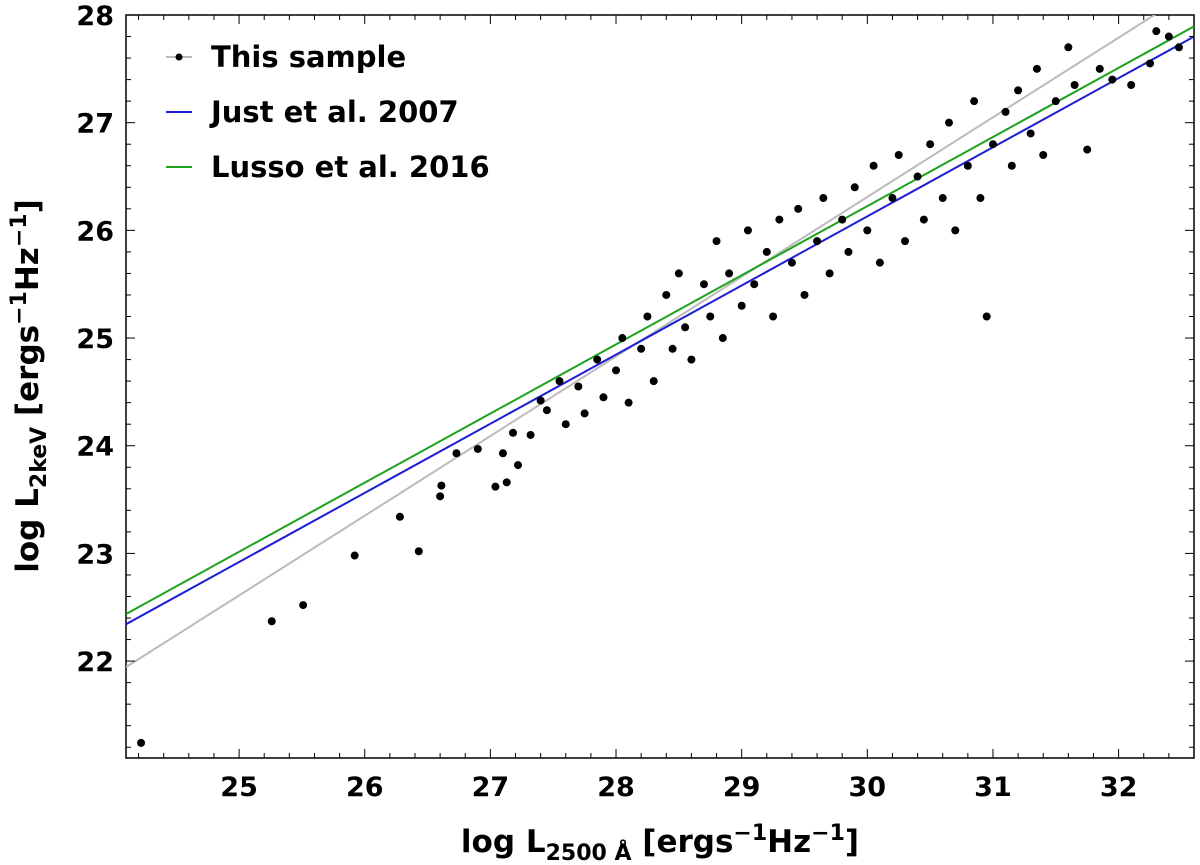 Image resolution: width=1200 pixels, height=865 pixels. What do you see at coordinates (742, 787) in the screenshot?
I see `x-tick-label: 29` at bounding box center [742, 787].